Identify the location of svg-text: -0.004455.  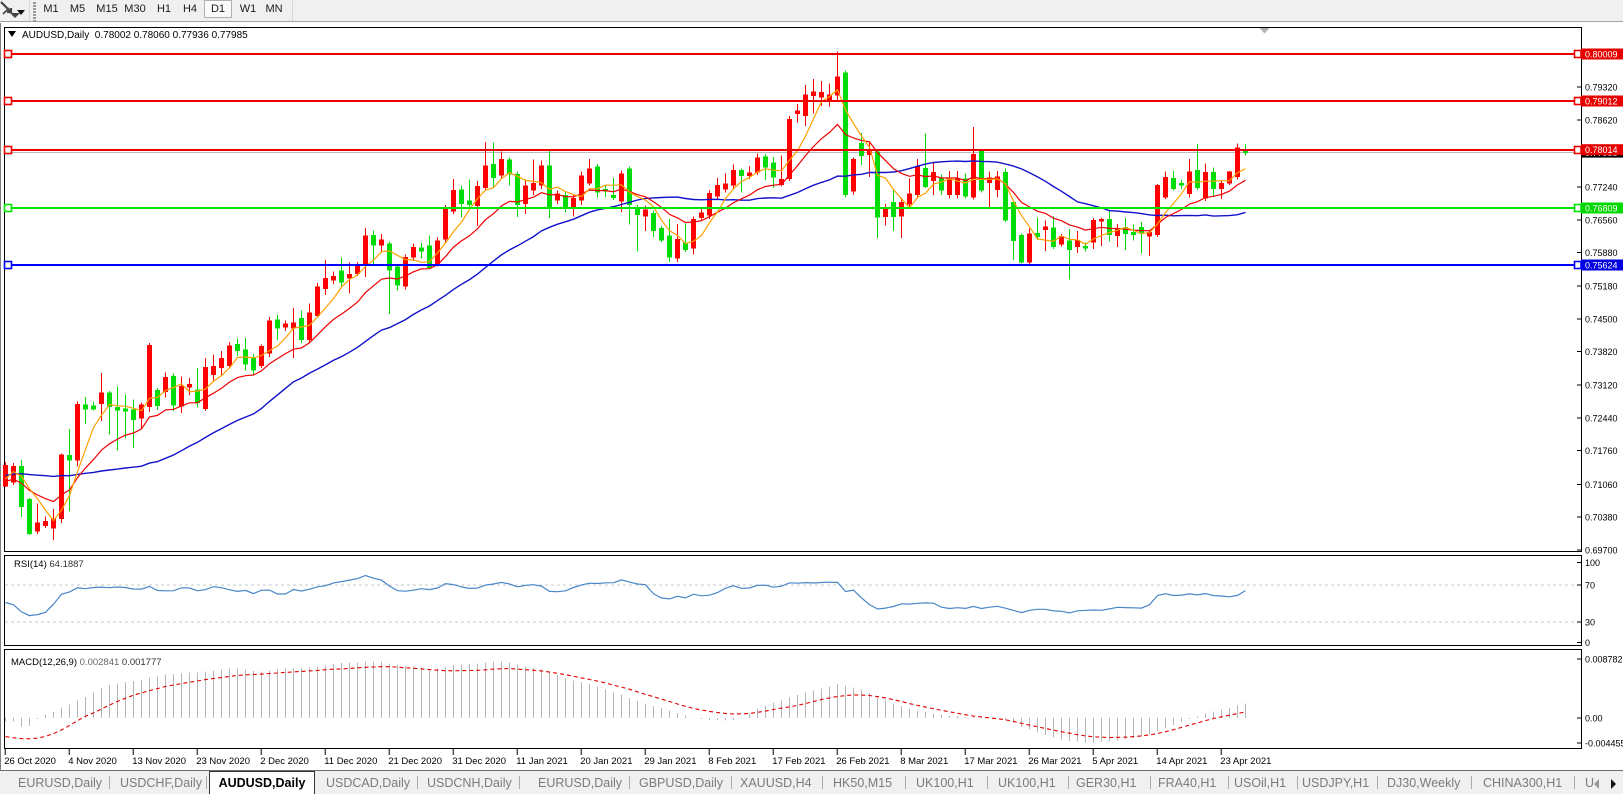
(1604, 744).